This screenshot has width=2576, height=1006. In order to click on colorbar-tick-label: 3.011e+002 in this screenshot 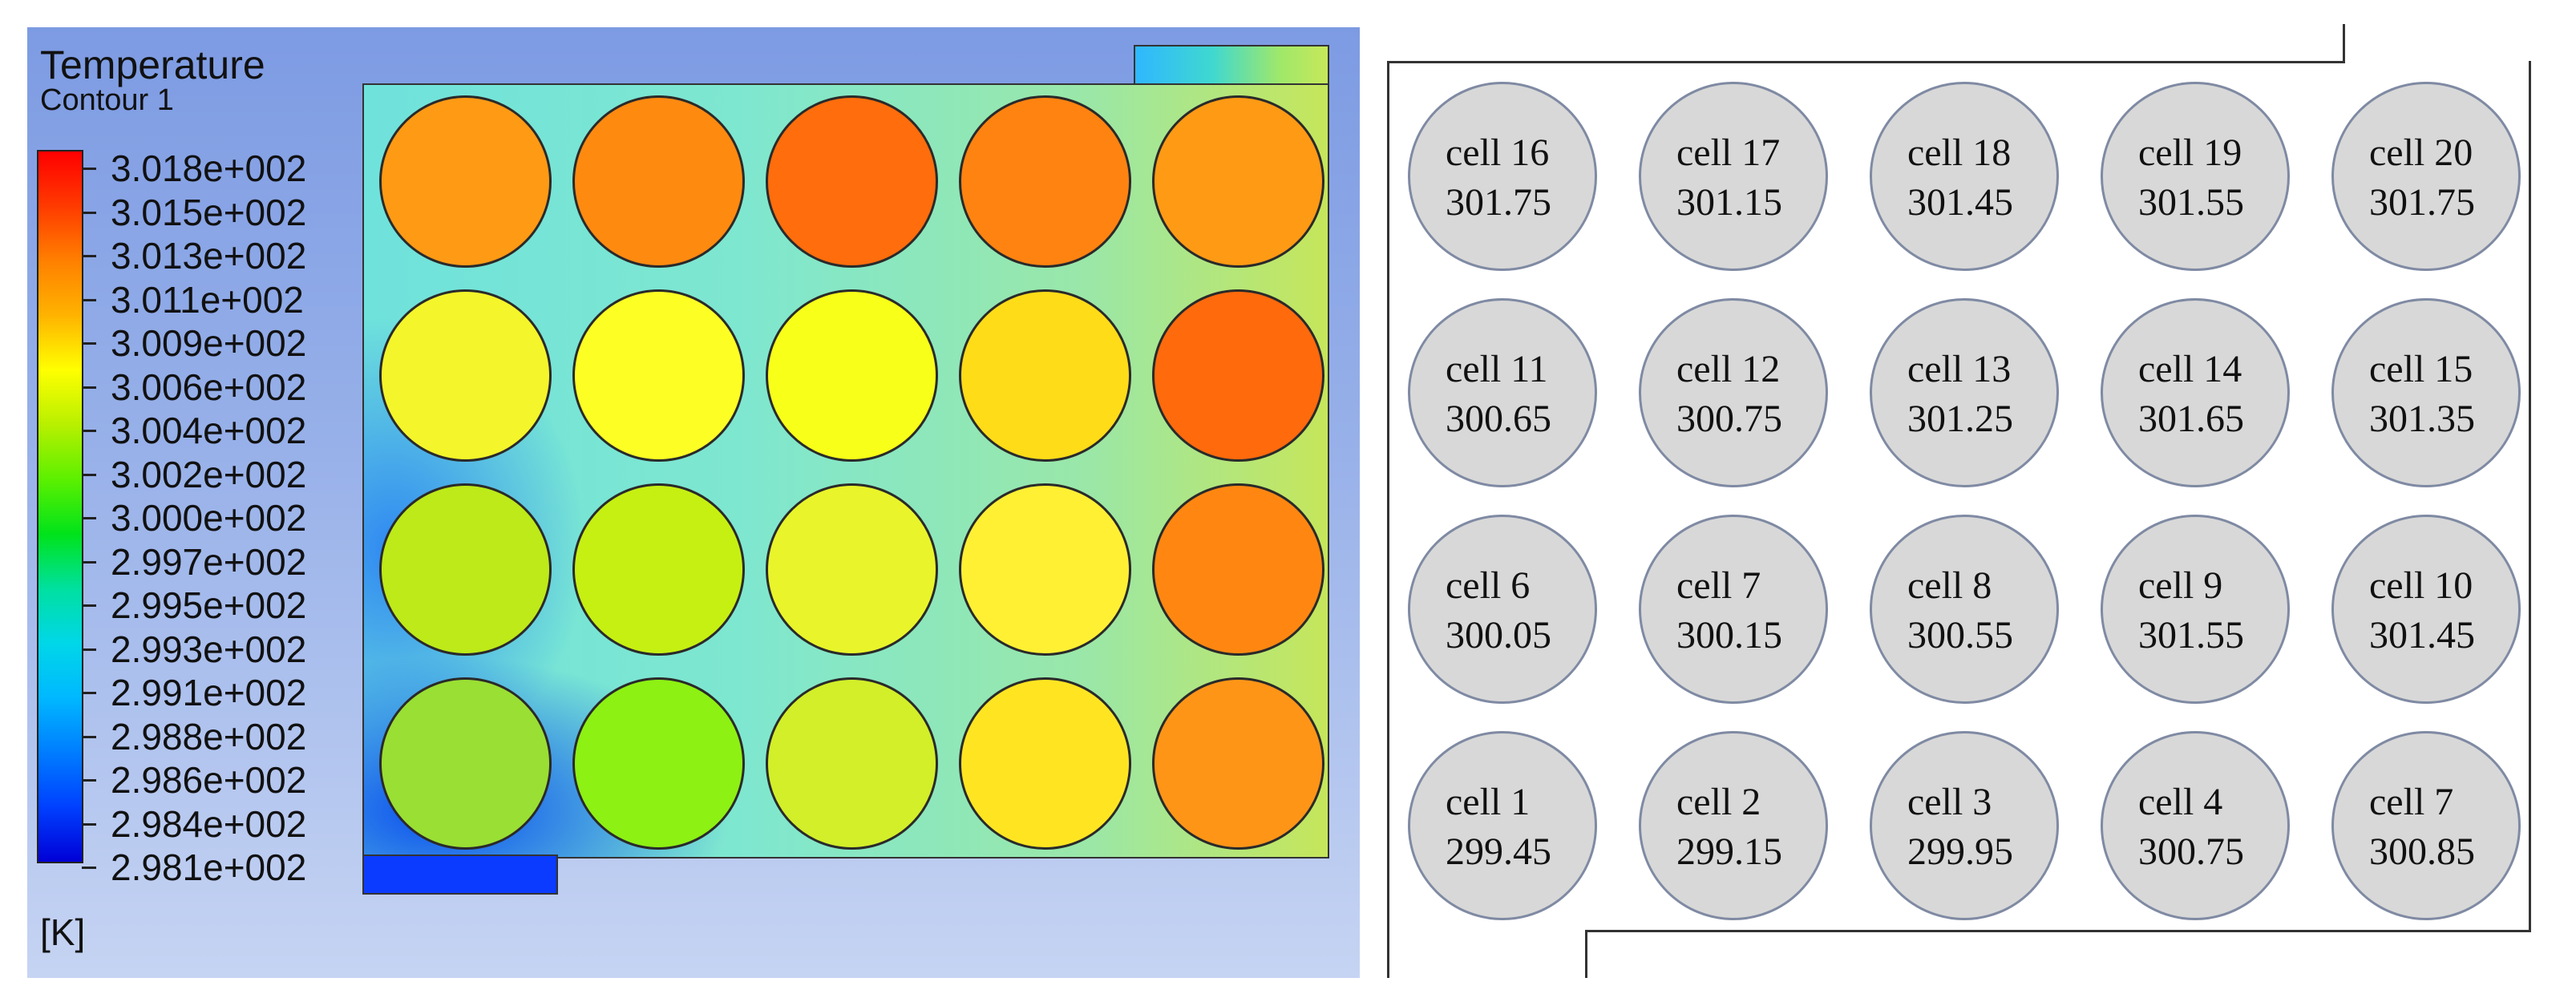, I will do `click(207, 299)`.